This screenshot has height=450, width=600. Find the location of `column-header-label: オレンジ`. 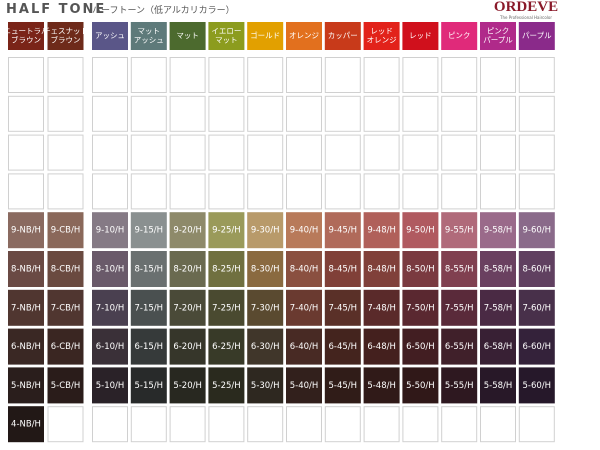

column-header-label: オレンジ is located at coordinates (304, 35).